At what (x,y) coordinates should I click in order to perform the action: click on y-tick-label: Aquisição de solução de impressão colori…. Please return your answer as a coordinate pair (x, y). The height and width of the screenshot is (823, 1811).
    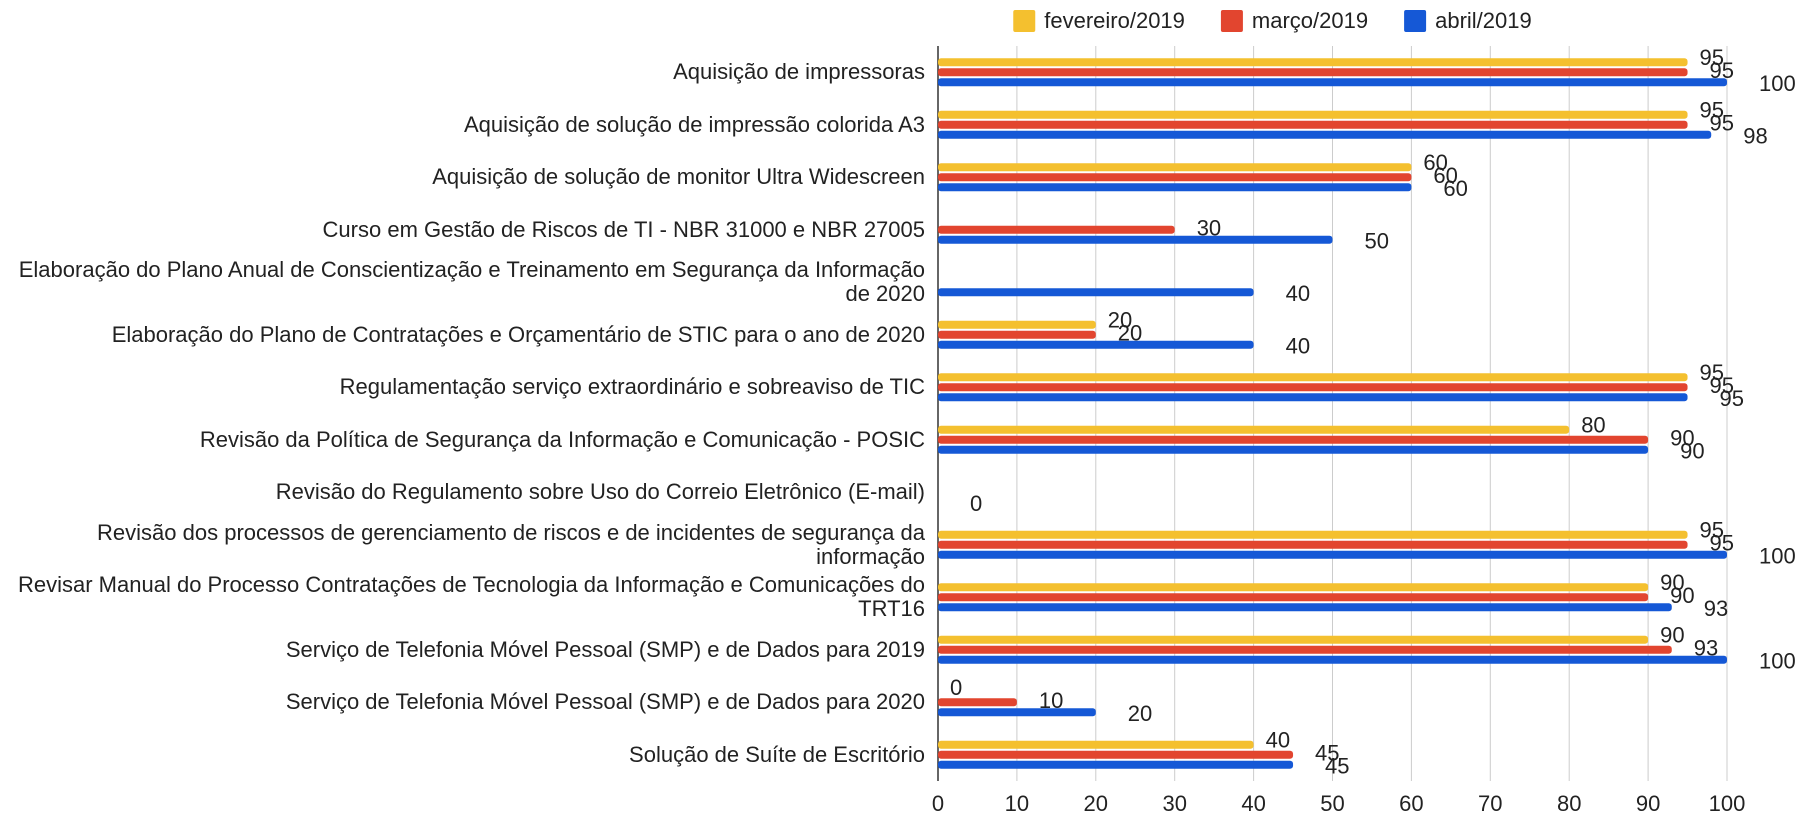
    Looking at the image, I should click on (694, 124).